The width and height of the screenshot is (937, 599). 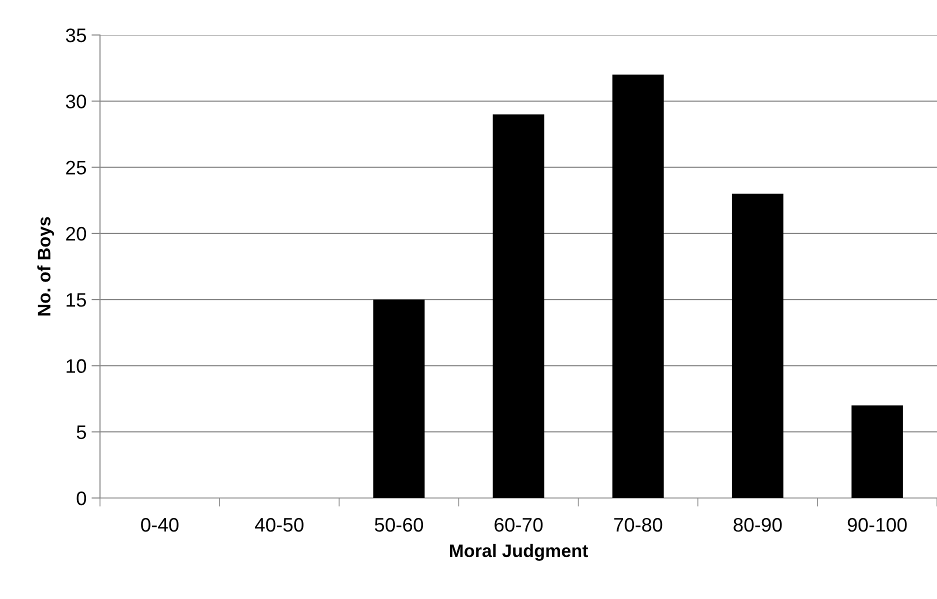 I want to click on y-tick-label: 30, so click(x=76, y=101).